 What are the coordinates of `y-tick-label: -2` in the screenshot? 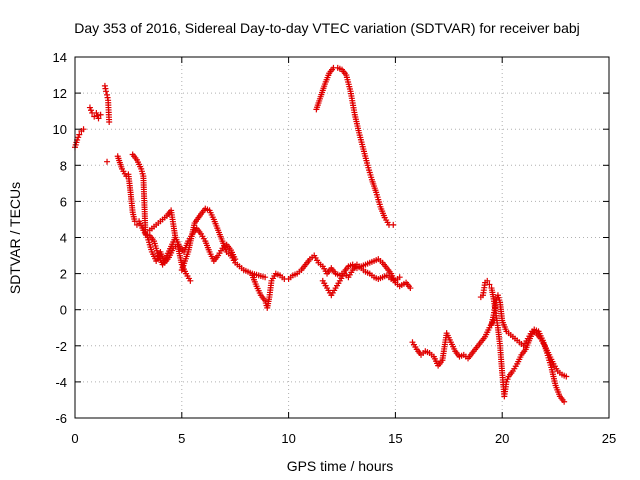 It's located at (61, 346).